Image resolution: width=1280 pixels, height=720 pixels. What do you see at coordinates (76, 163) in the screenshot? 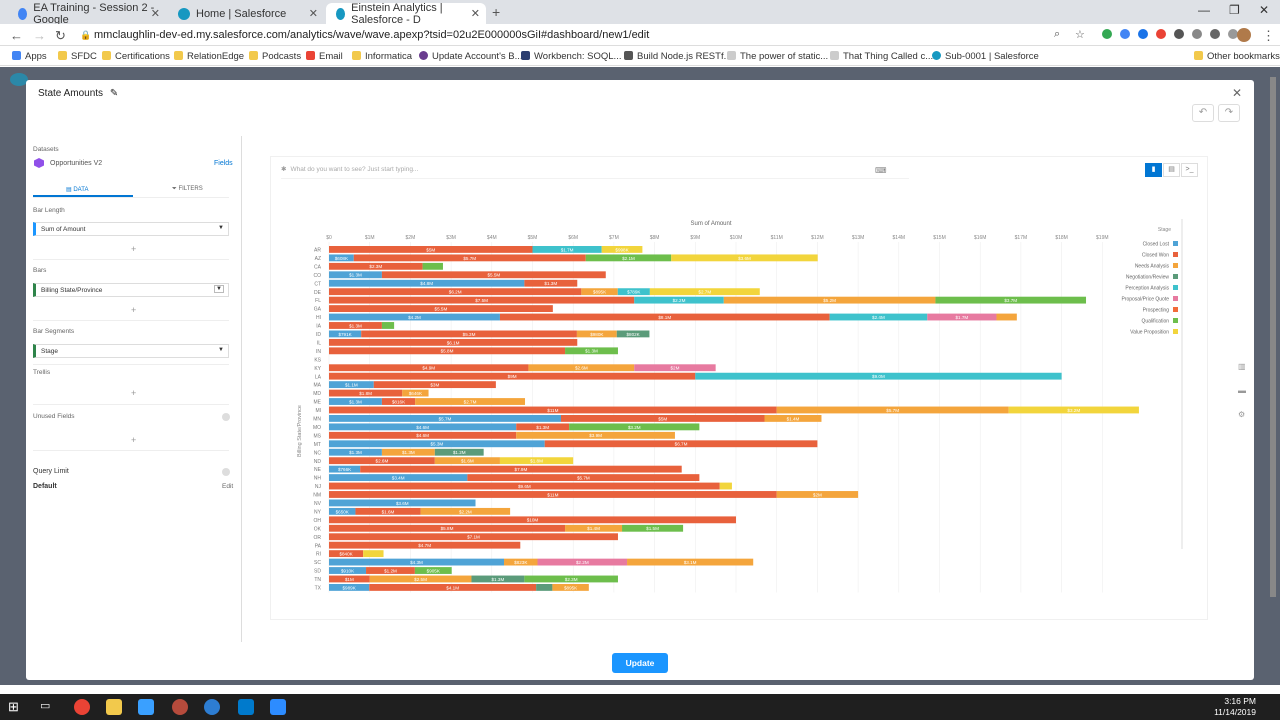
I see `dataset-name: Opportunities V2` at bounding box center [76, 163].